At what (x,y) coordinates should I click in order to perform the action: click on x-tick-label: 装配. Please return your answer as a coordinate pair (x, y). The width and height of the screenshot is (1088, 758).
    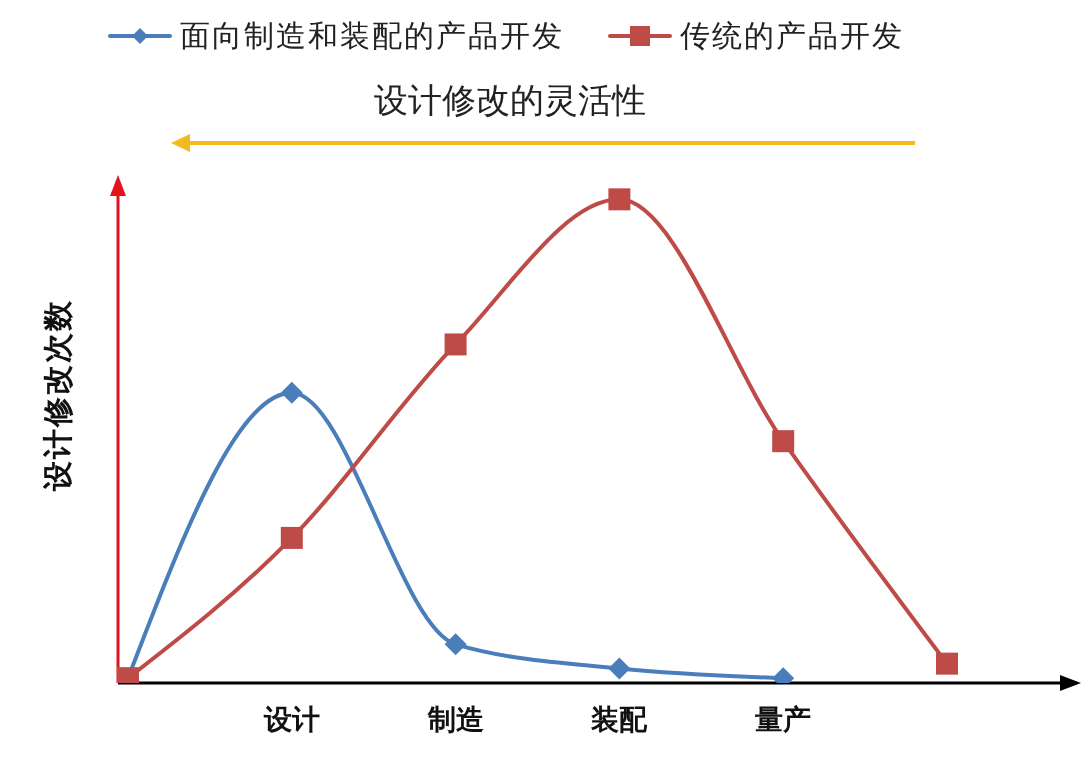
    Looking at the image, I should click on (619, 719).